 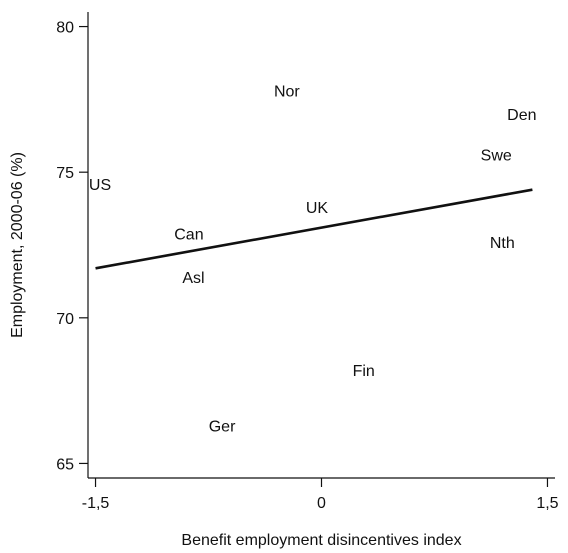 I want to click on y-tick-label: 75, so click(x=65, y=173).